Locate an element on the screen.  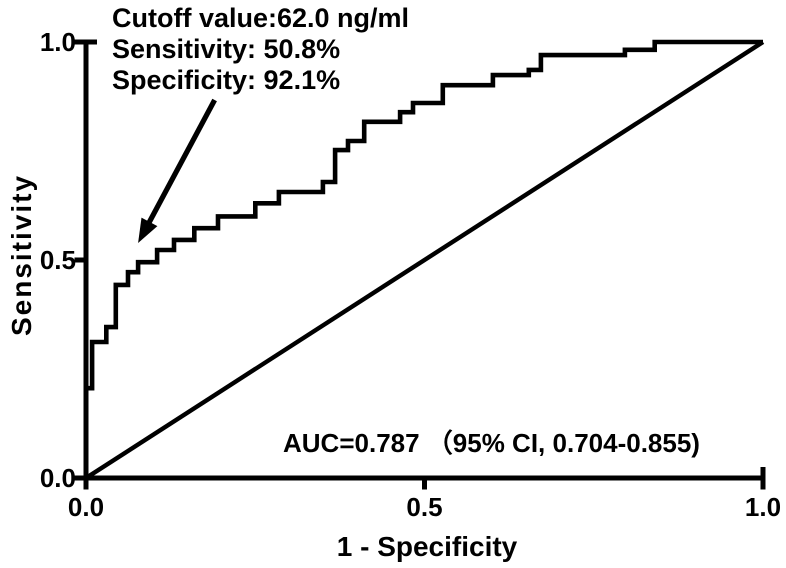
cutoff-annotation-line1: Cutoff value:62.0 ng/ml is located at coordinates (261, 18).